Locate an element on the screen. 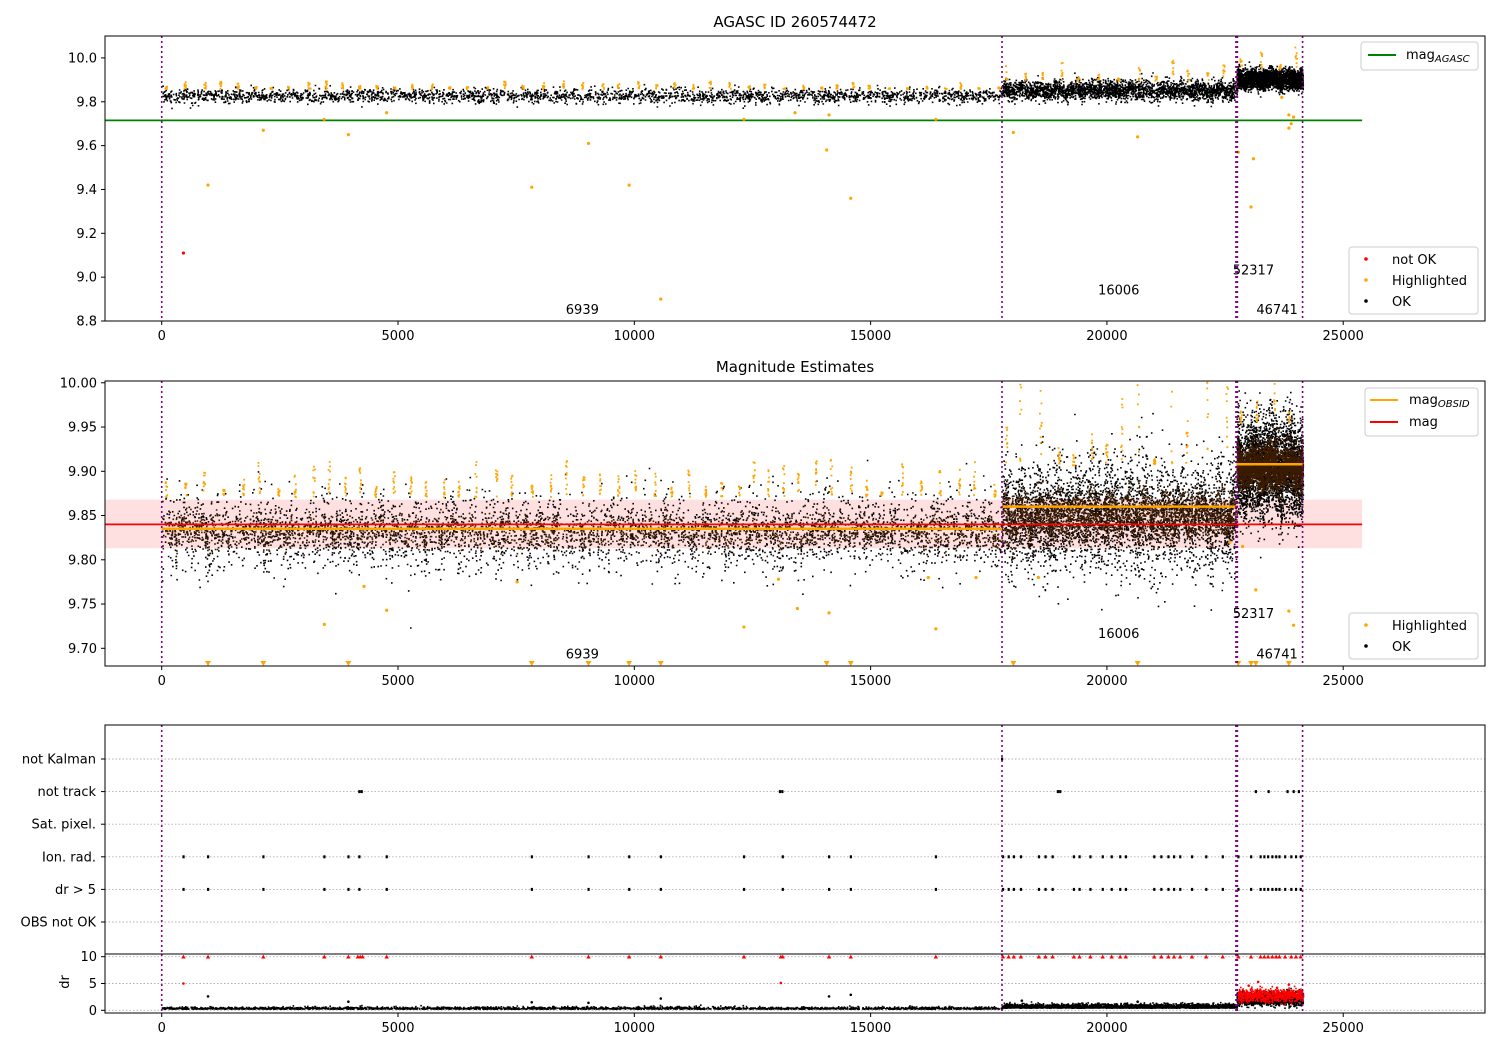 This screenshot has width=1500, height=1050. flag-row-label: not Kalman is located at coordinates (59, 760).